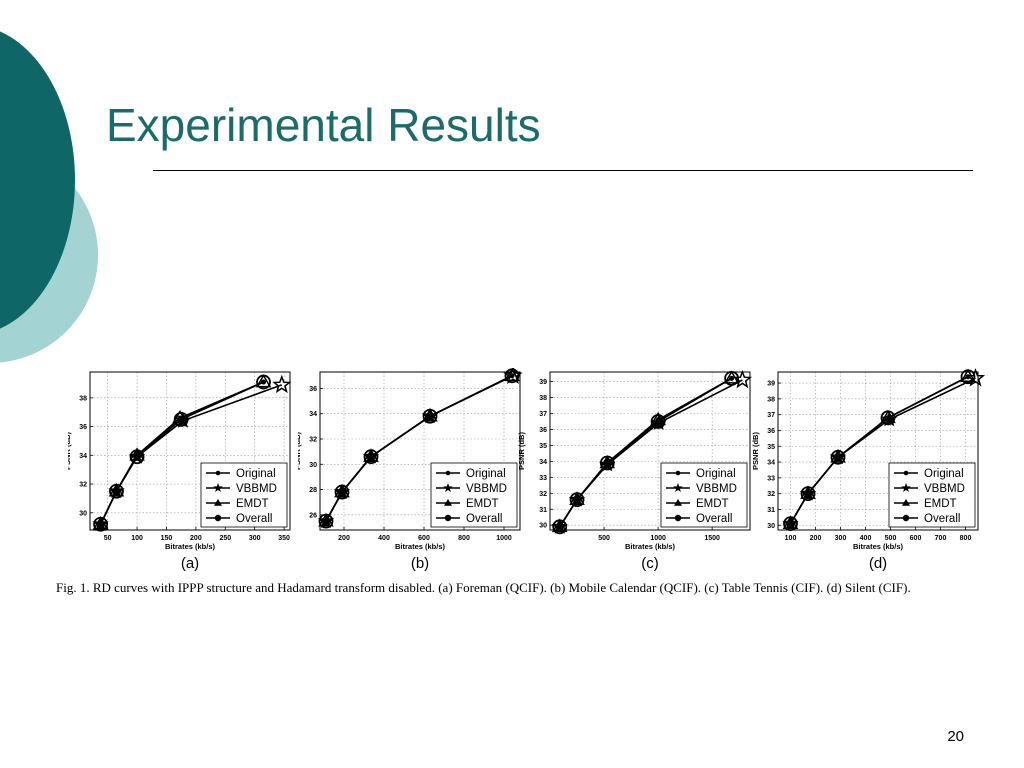  What do you see at coordinates (313, 515) in the screenshot?
I see `y-tick-label: 26` at bounding box center [313, 515].